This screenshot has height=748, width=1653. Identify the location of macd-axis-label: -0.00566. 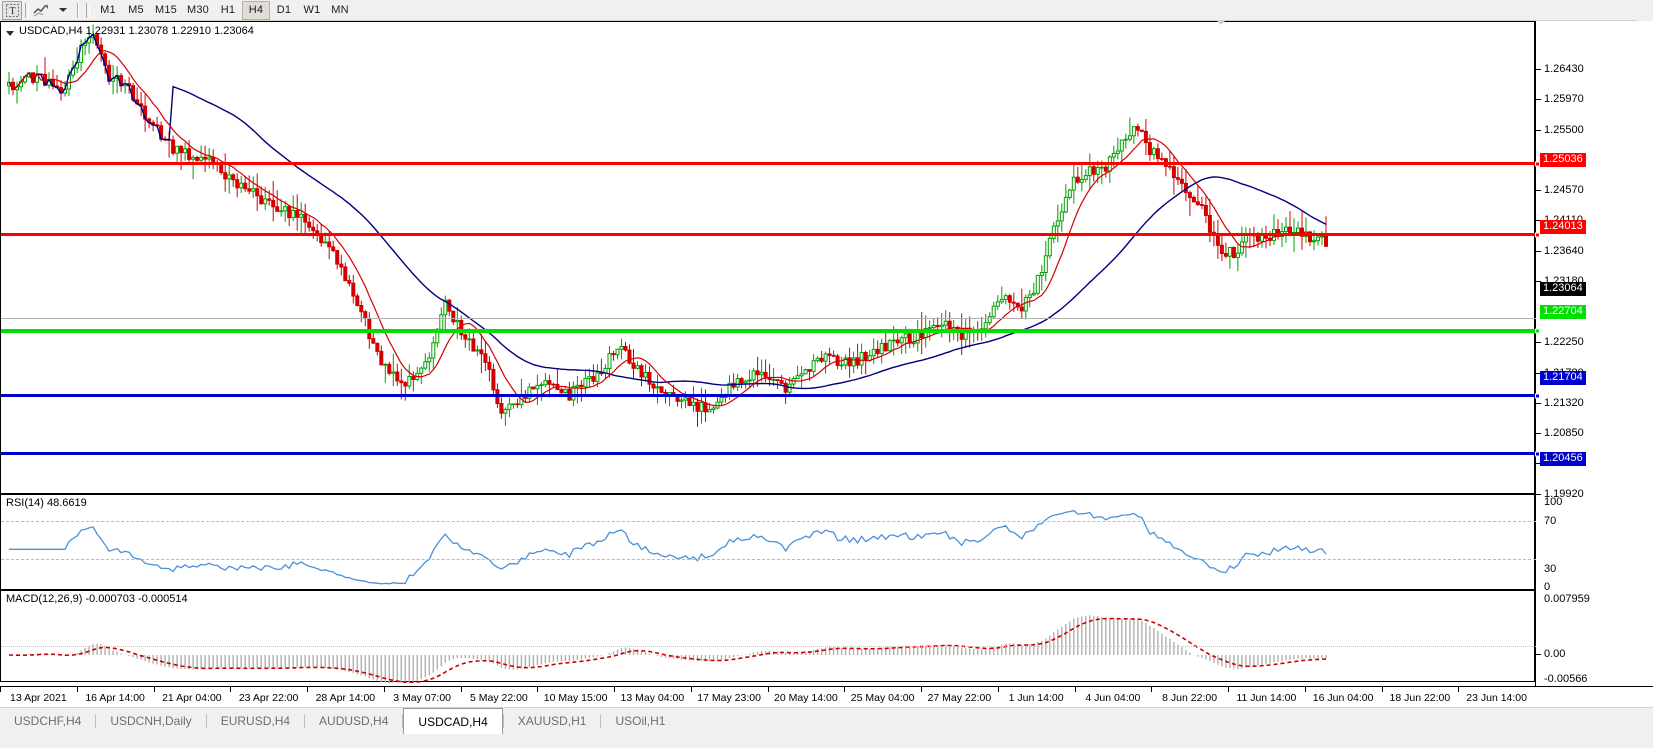
(1566, 679).